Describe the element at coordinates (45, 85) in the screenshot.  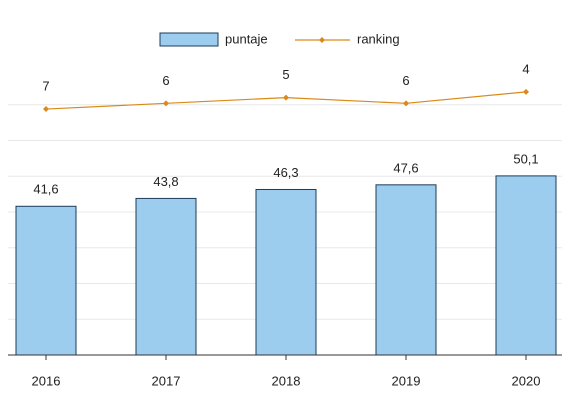
I see `line-value-label: 7` at that location.